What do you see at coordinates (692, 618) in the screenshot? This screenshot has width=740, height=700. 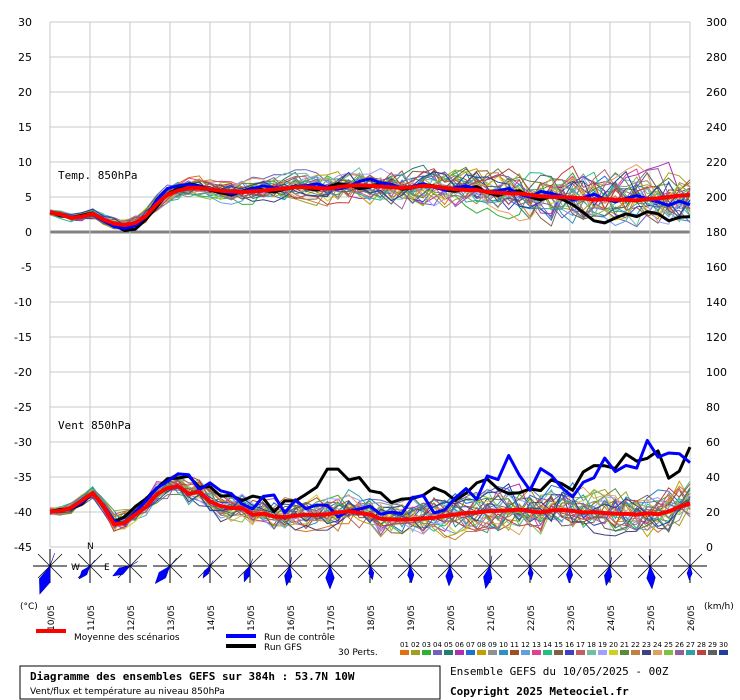 I see `date-tick-label: 26/05` at bounding box center [692, 618].